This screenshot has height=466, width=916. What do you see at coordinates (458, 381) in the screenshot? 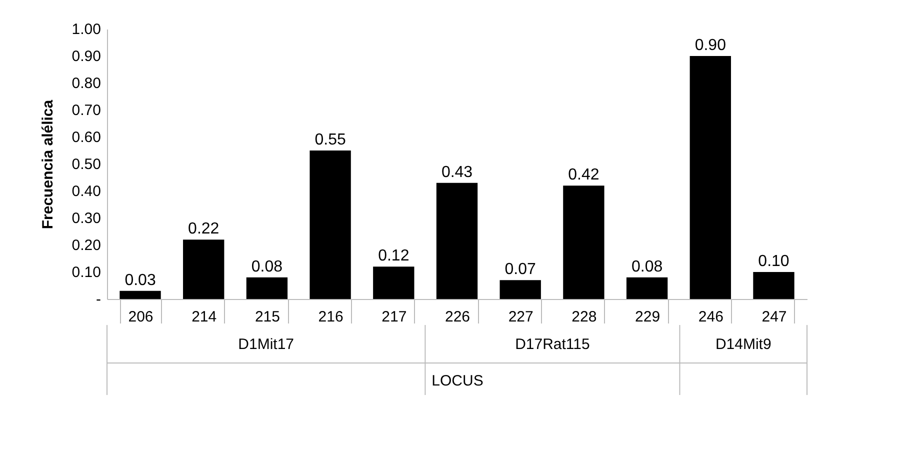
I see `x-axis-title: LOCUS` at bounding box center [458, 381].